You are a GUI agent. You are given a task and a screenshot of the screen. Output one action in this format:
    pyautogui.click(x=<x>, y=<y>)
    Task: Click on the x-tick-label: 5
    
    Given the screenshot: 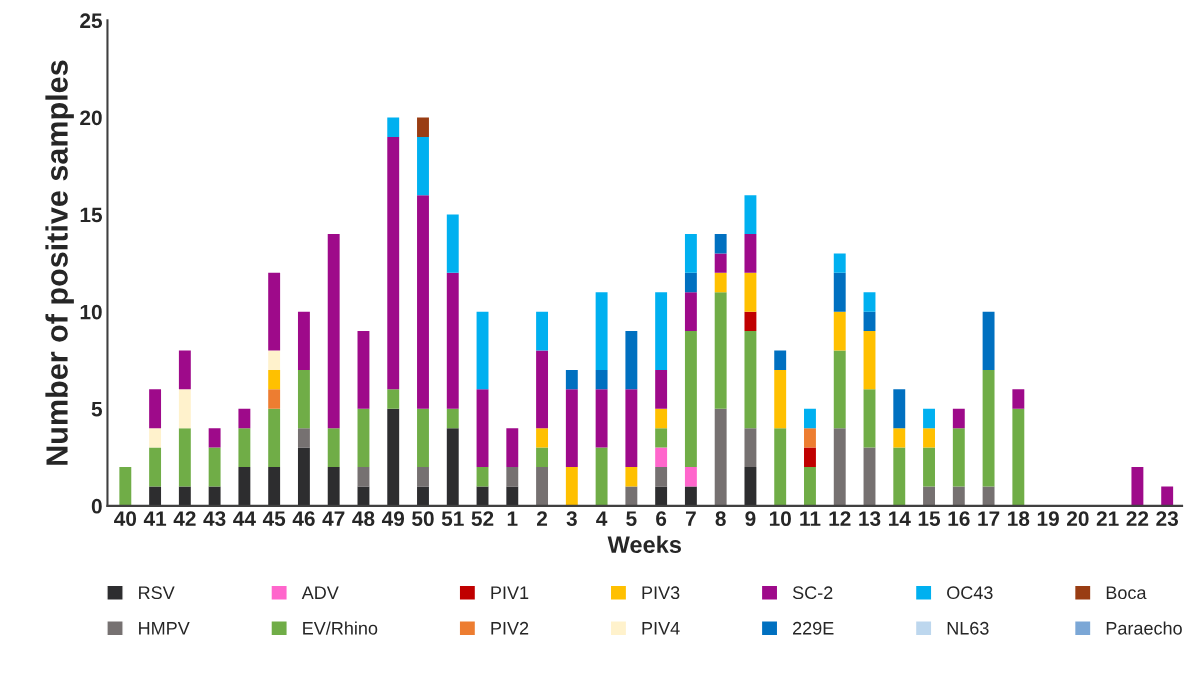 What is the action you would take?
    pyautogui.click(x=631, y=519)
    